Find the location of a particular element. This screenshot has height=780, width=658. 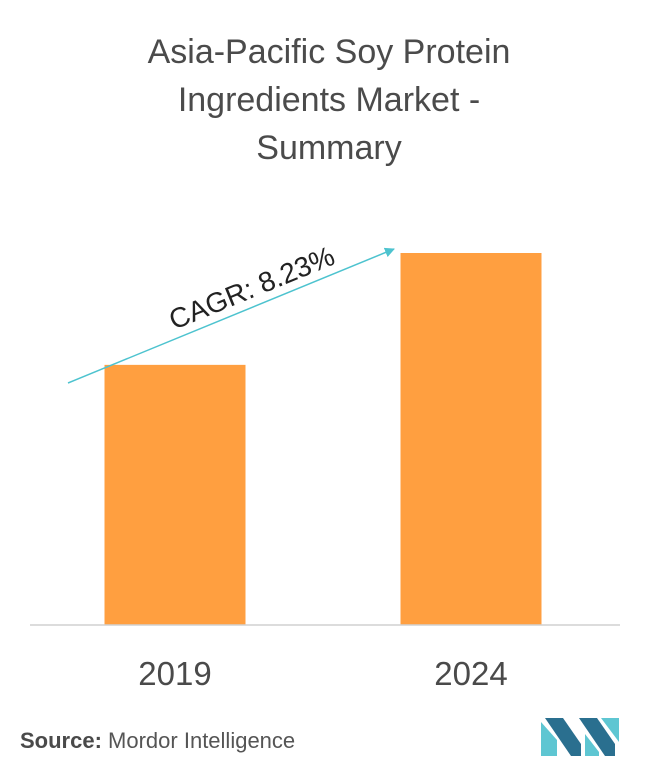

source-text: Mordor Intelligence is located at coordinates (202, 740).